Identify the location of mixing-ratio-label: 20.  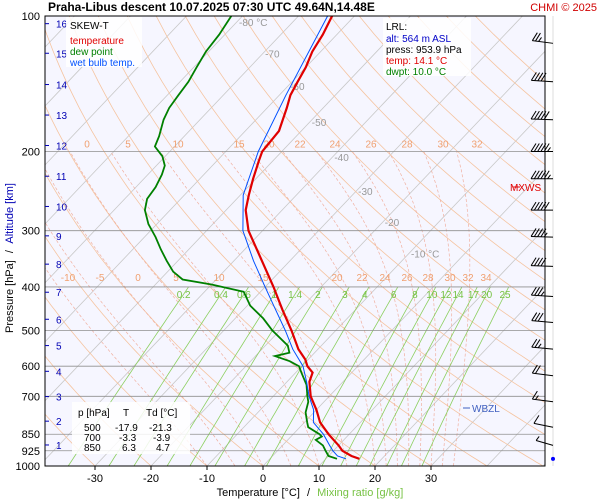
(487, 295).